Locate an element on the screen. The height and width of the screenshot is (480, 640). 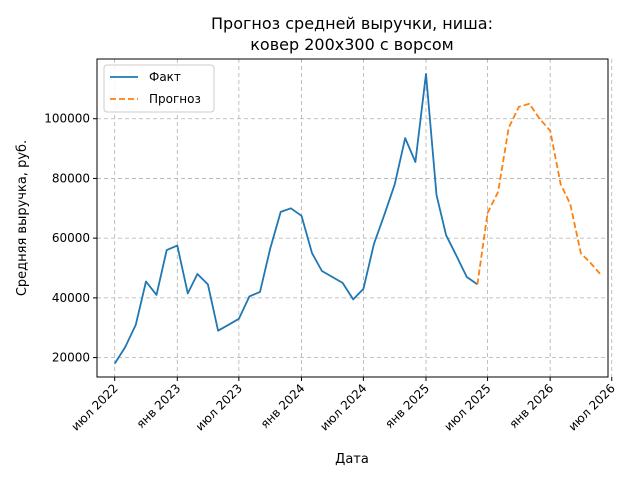
x-tick-label: июл 2024 is located at coordinates (343, 407).